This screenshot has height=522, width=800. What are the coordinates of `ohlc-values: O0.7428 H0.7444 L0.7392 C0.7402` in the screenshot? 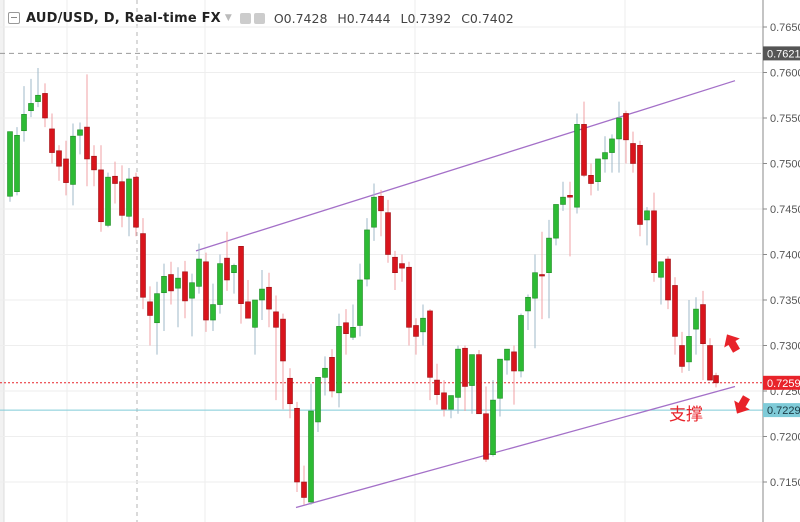 It's located at (397, 18).